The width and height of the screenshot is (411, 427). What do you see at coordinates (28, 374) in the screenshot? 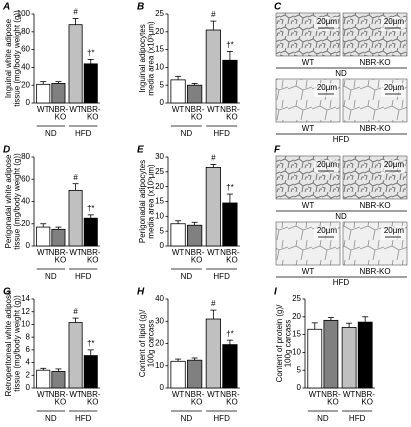
I see `y-tick-label: 2` at bounding box center [28, 374].